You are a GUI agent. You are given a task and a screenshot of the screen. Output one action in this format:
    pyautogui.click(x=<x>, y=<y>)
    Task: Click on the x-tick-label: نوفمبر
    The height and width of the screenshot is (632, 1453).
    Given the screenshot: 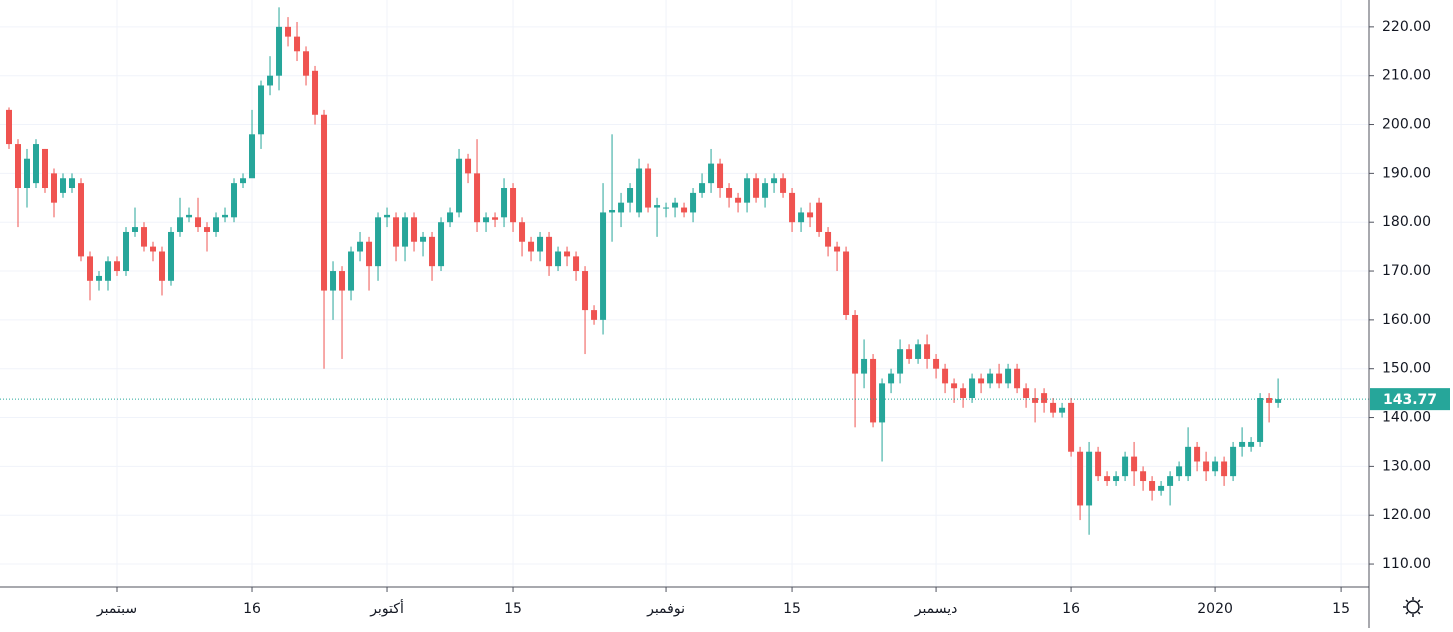 What is the action you would take?
    pyautogui.click(x=665, y=609)
    